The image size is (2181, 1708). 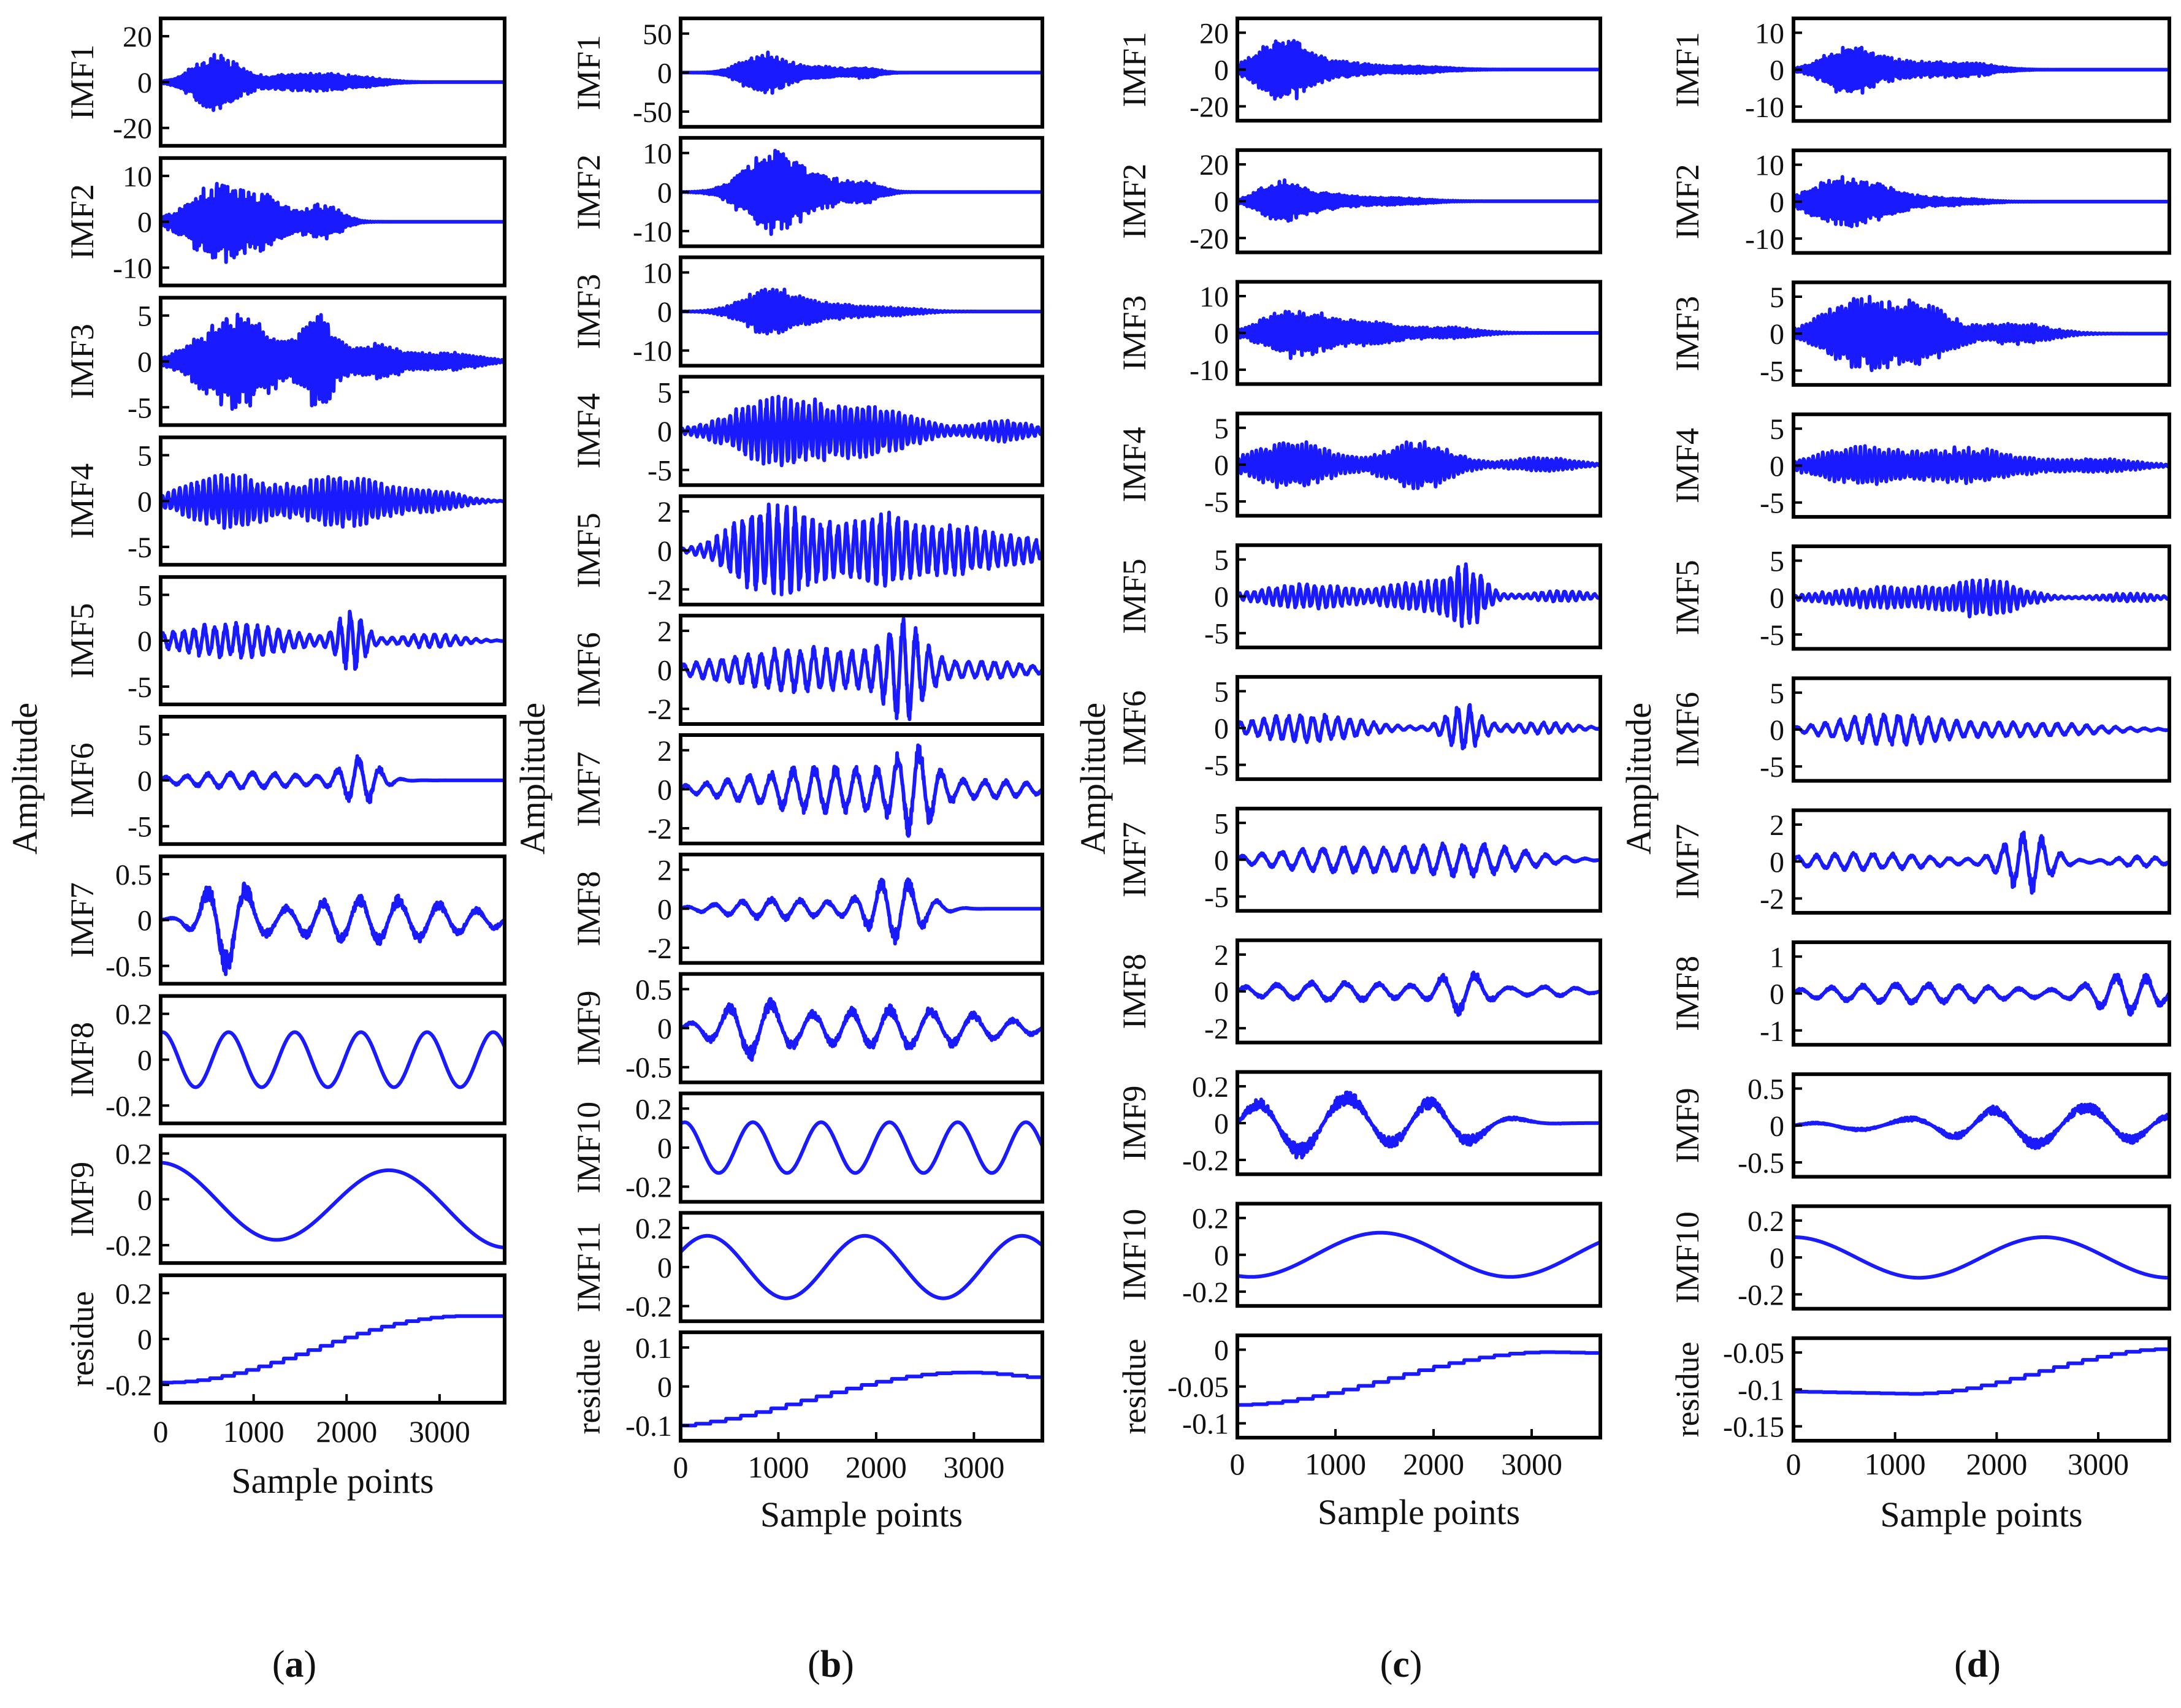 What do you see at coordinates (657, 34) in the screenshot?
I see `y-tick-label: 50` at bounding box center [657, 34].